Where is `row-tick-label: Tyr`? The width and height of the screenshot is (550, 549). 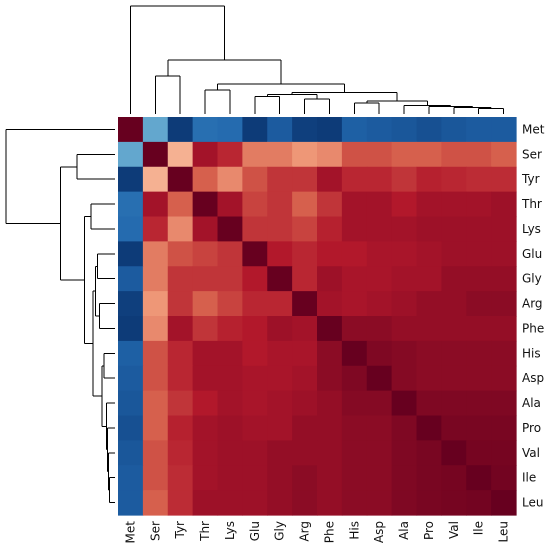 row-tick-label: Tyr is located at coordinates (530, 179).